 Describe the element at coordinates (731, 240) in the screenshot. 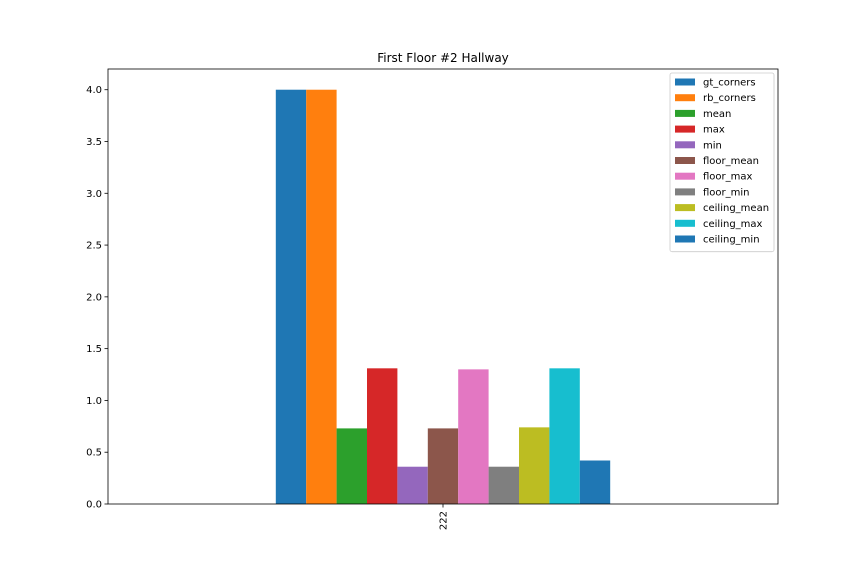

I see `legend-label: ceiling_min` at that location.